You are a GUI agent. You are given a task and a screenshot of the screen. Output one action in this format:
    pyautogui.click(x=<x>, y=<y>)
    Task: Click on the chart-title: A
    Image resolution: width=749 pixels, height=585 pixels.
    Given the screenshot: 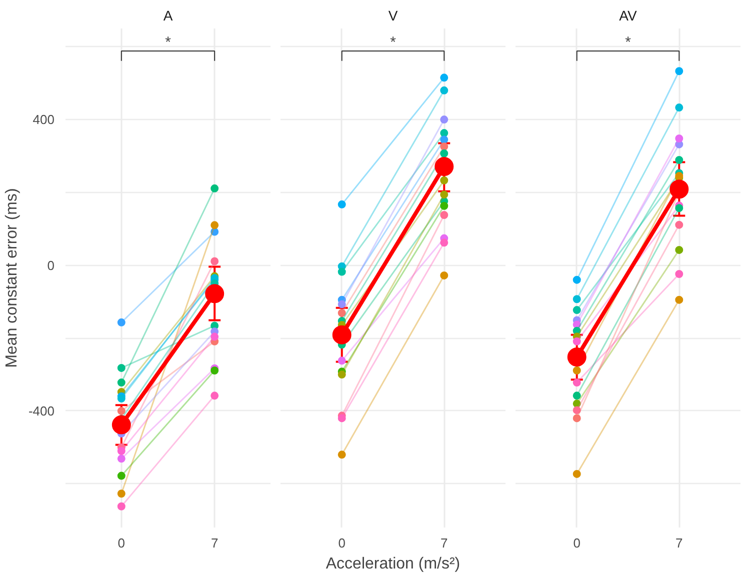 What is the action you would take?
    pyautogui.click(x=168, y=16)
    